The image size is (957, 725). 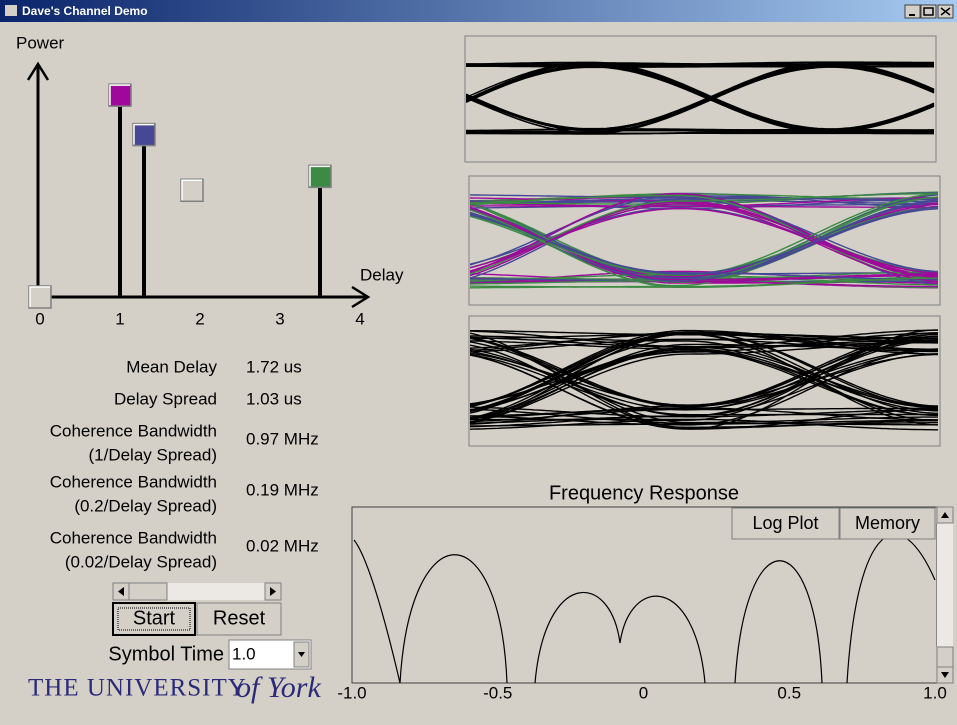 I want to click on y-axis-label: Power, so click(x=40, y=42).